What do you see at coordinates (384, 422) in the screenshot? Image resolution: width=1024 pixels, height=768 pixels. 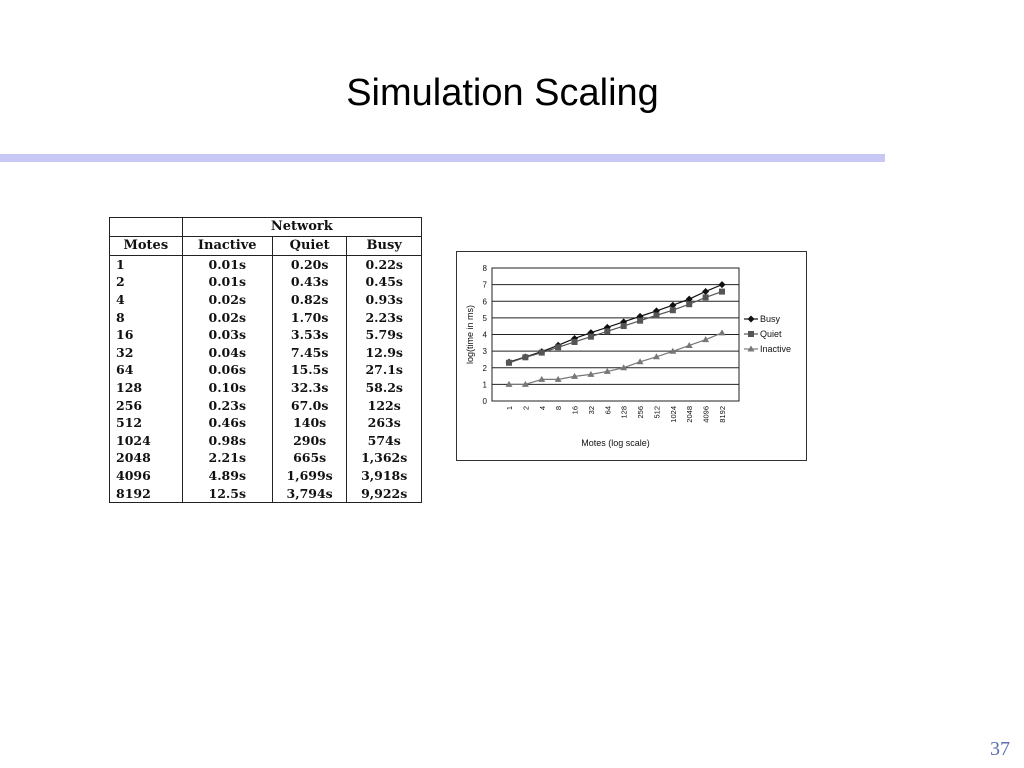 I see `cell-busy: 263s` at bounding box center [384, 422].